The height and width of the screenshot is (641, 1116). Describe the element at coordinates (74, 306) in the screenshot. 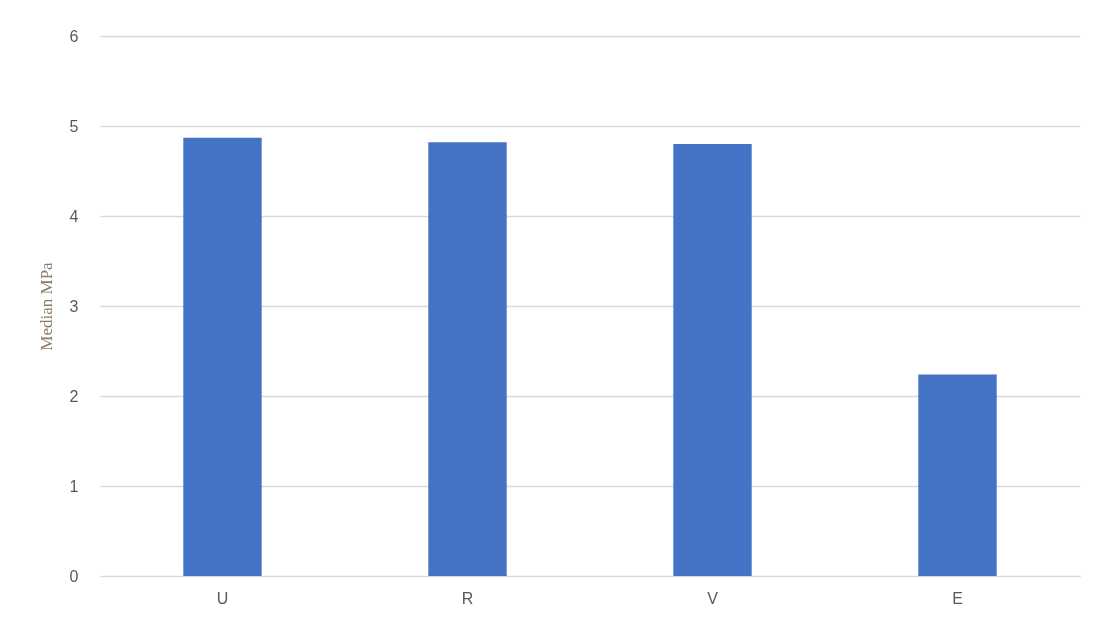

I see `y-tick-label: 3` at that location.